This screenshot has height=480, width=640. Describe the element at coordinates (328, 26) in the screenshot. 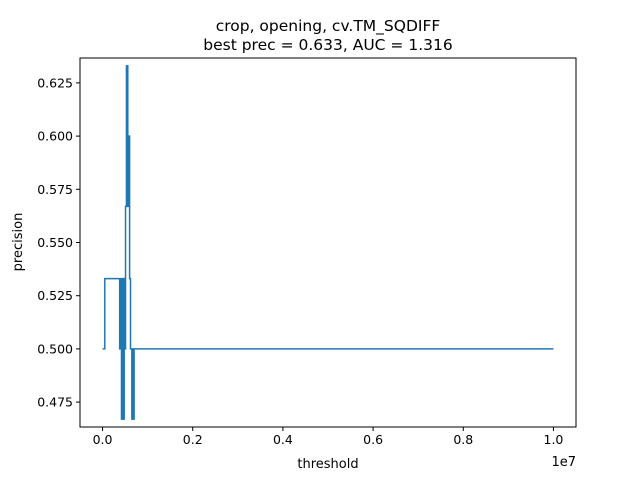

I see `chart-title-line1: crop, opening, cv.TM_SQDIFF` at that location.